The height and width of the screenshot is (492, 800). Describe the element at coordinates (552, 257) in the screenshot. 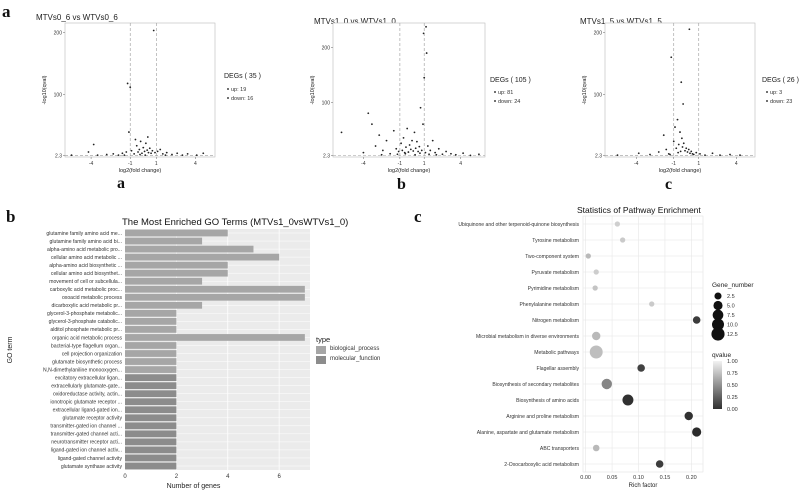

I see `pathway-label: Two-component system` at that location.